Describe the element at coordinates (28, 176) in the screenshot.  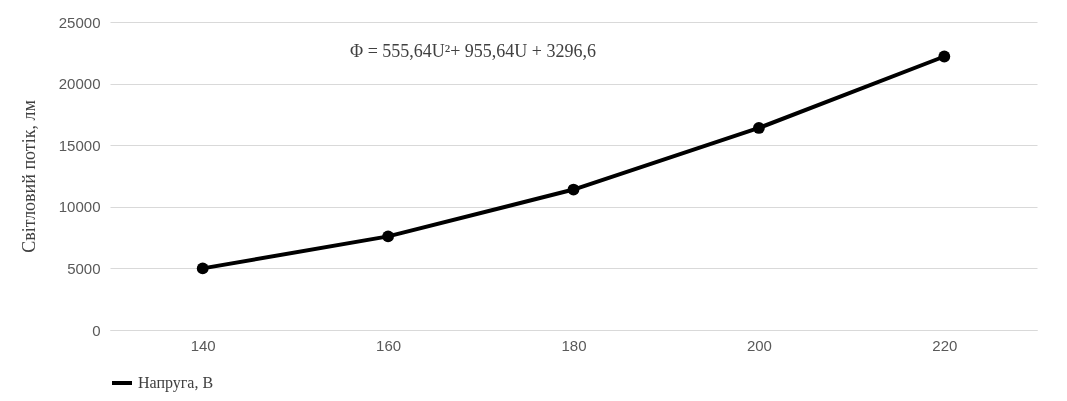
I see `y-axis-title: Світловий потік, лм` at that location.